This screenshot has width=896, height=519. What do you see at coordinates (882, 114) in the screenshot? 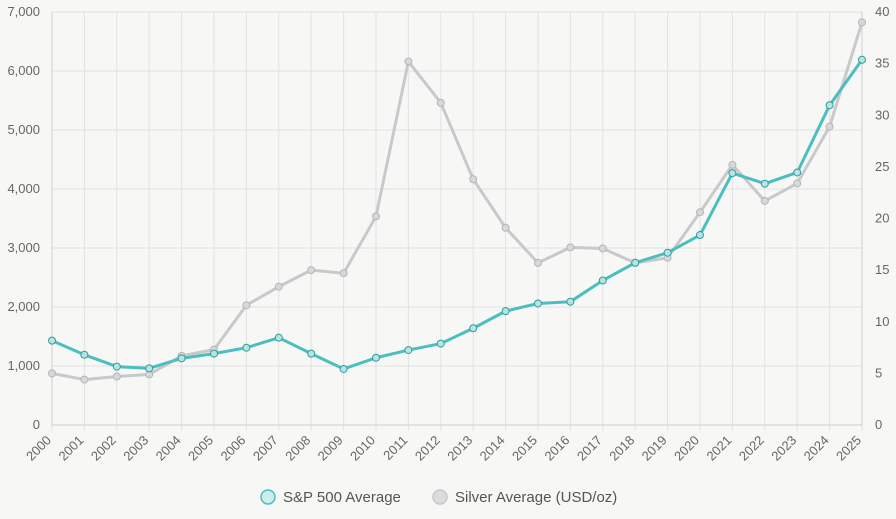
I see `y-right-tick-label: 30` at bounding box center [882, 114].